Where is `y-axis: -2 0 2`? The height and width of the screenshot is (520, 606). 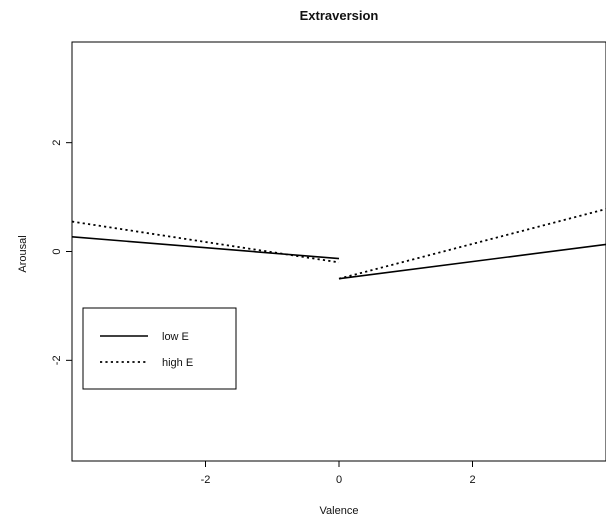 y-axis: -2 0 2 is located at coordinates (61, 252).